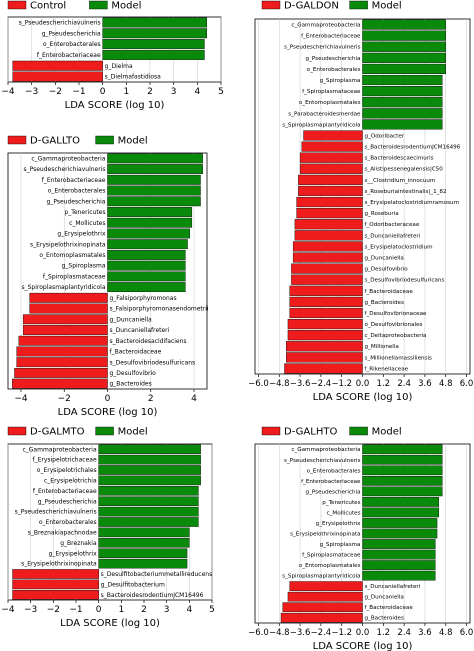 The height and width of the screenshot is (651, 474). Describe the element at coordinates (387, 432) in the screenshot. I see `legend-label-model: Model` at that location.